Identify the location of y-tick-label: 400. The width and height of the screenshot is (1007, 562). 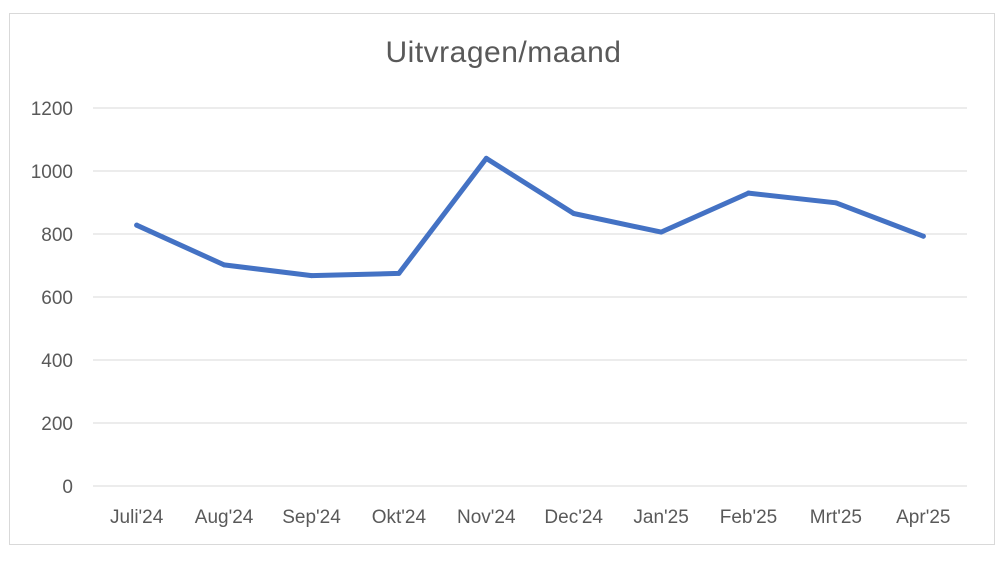
(57, 361).